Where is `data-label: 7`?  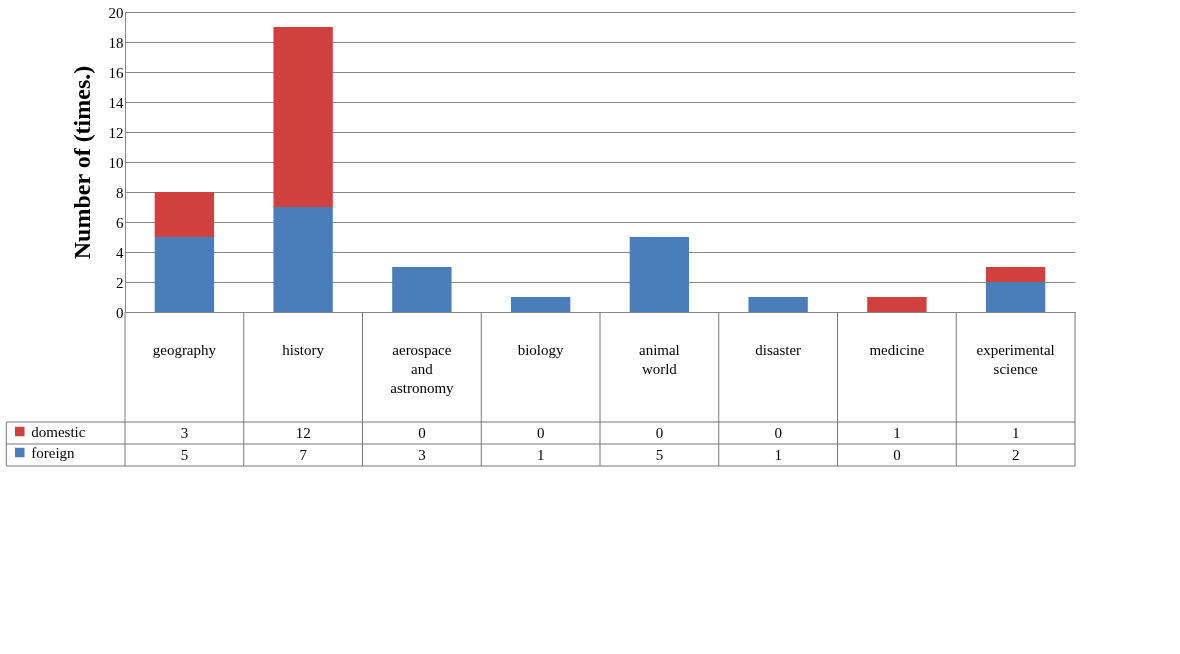 data-label: 7 is located at coordinates (303, 455).